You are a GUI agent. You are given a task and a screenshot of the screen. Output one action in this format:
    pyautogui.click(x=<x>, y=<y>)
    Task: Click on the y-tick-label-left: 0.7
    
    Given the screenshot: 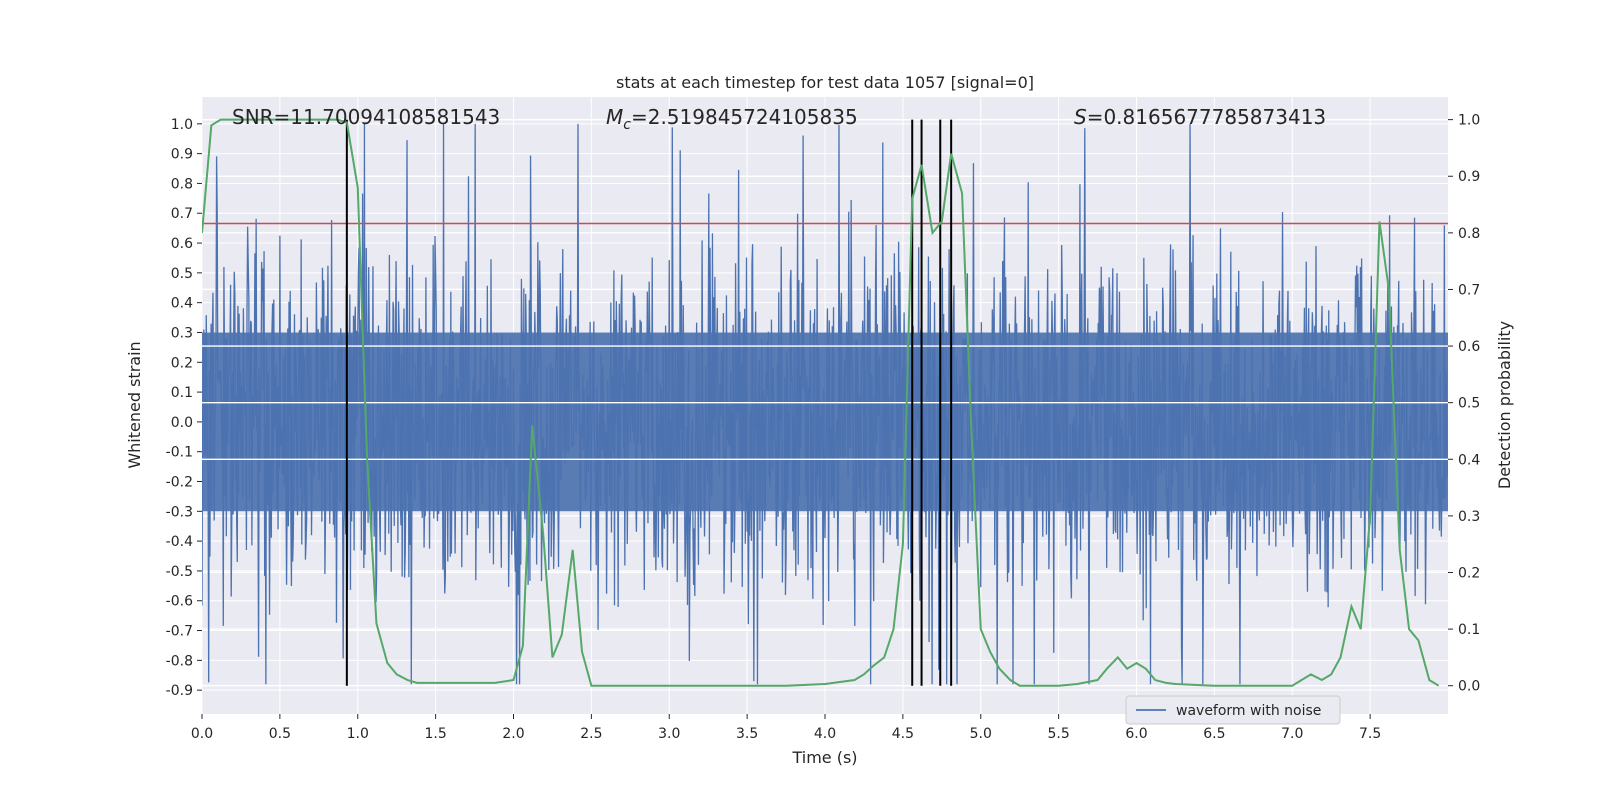 What is the action you would take?
    pyautogui.click(x=182, y=214)
    